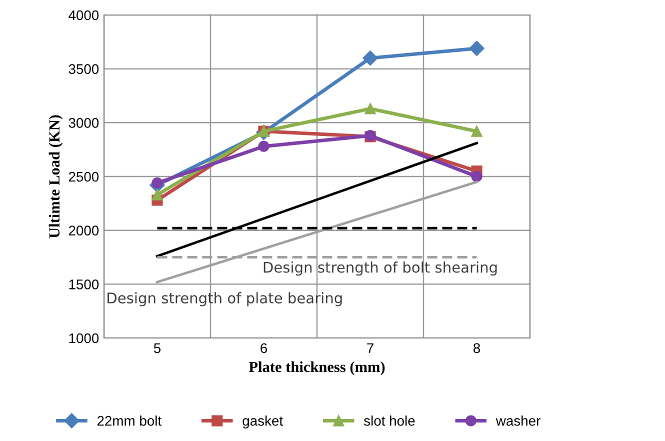 The image size is (665, 441). I want to click on x-tick-label: 7, so click(370, 348).